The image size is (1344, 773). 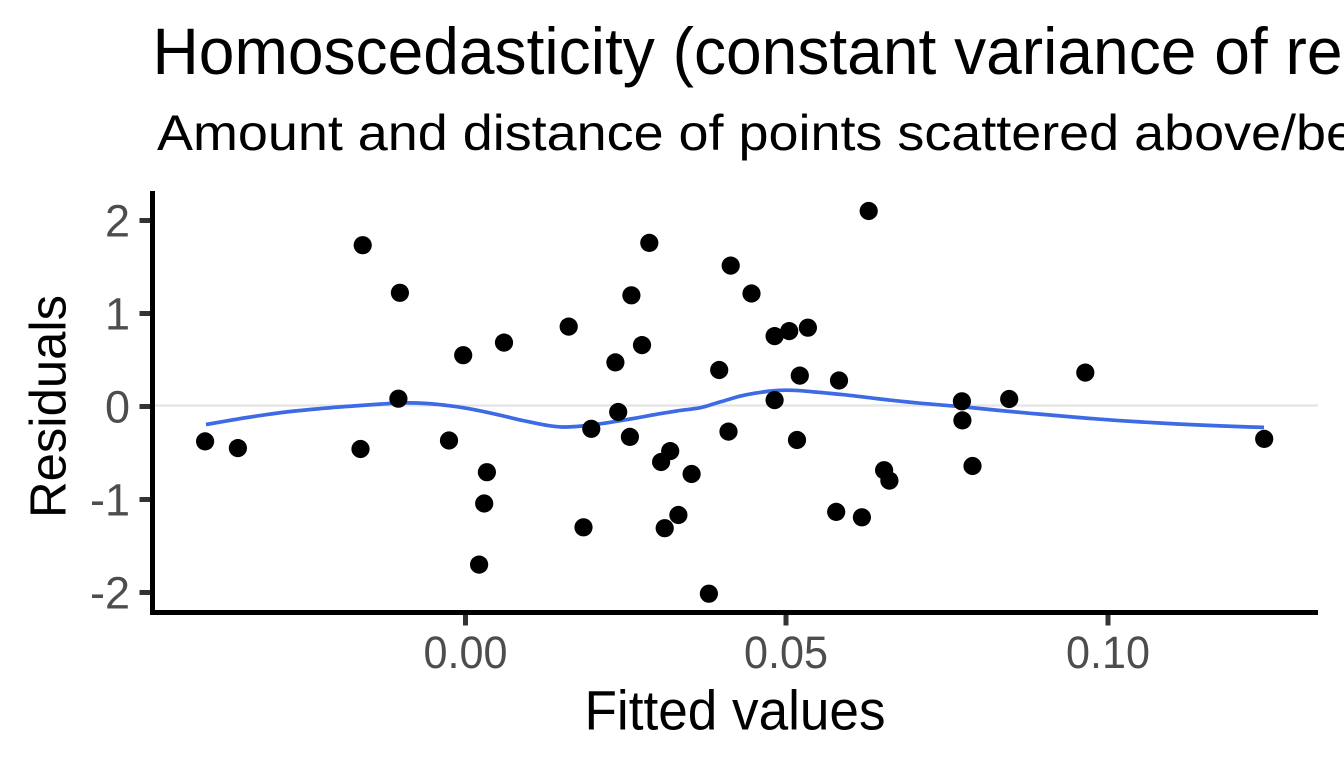 I want to click on svg-text: 0.05, so click(x=786, y=652).